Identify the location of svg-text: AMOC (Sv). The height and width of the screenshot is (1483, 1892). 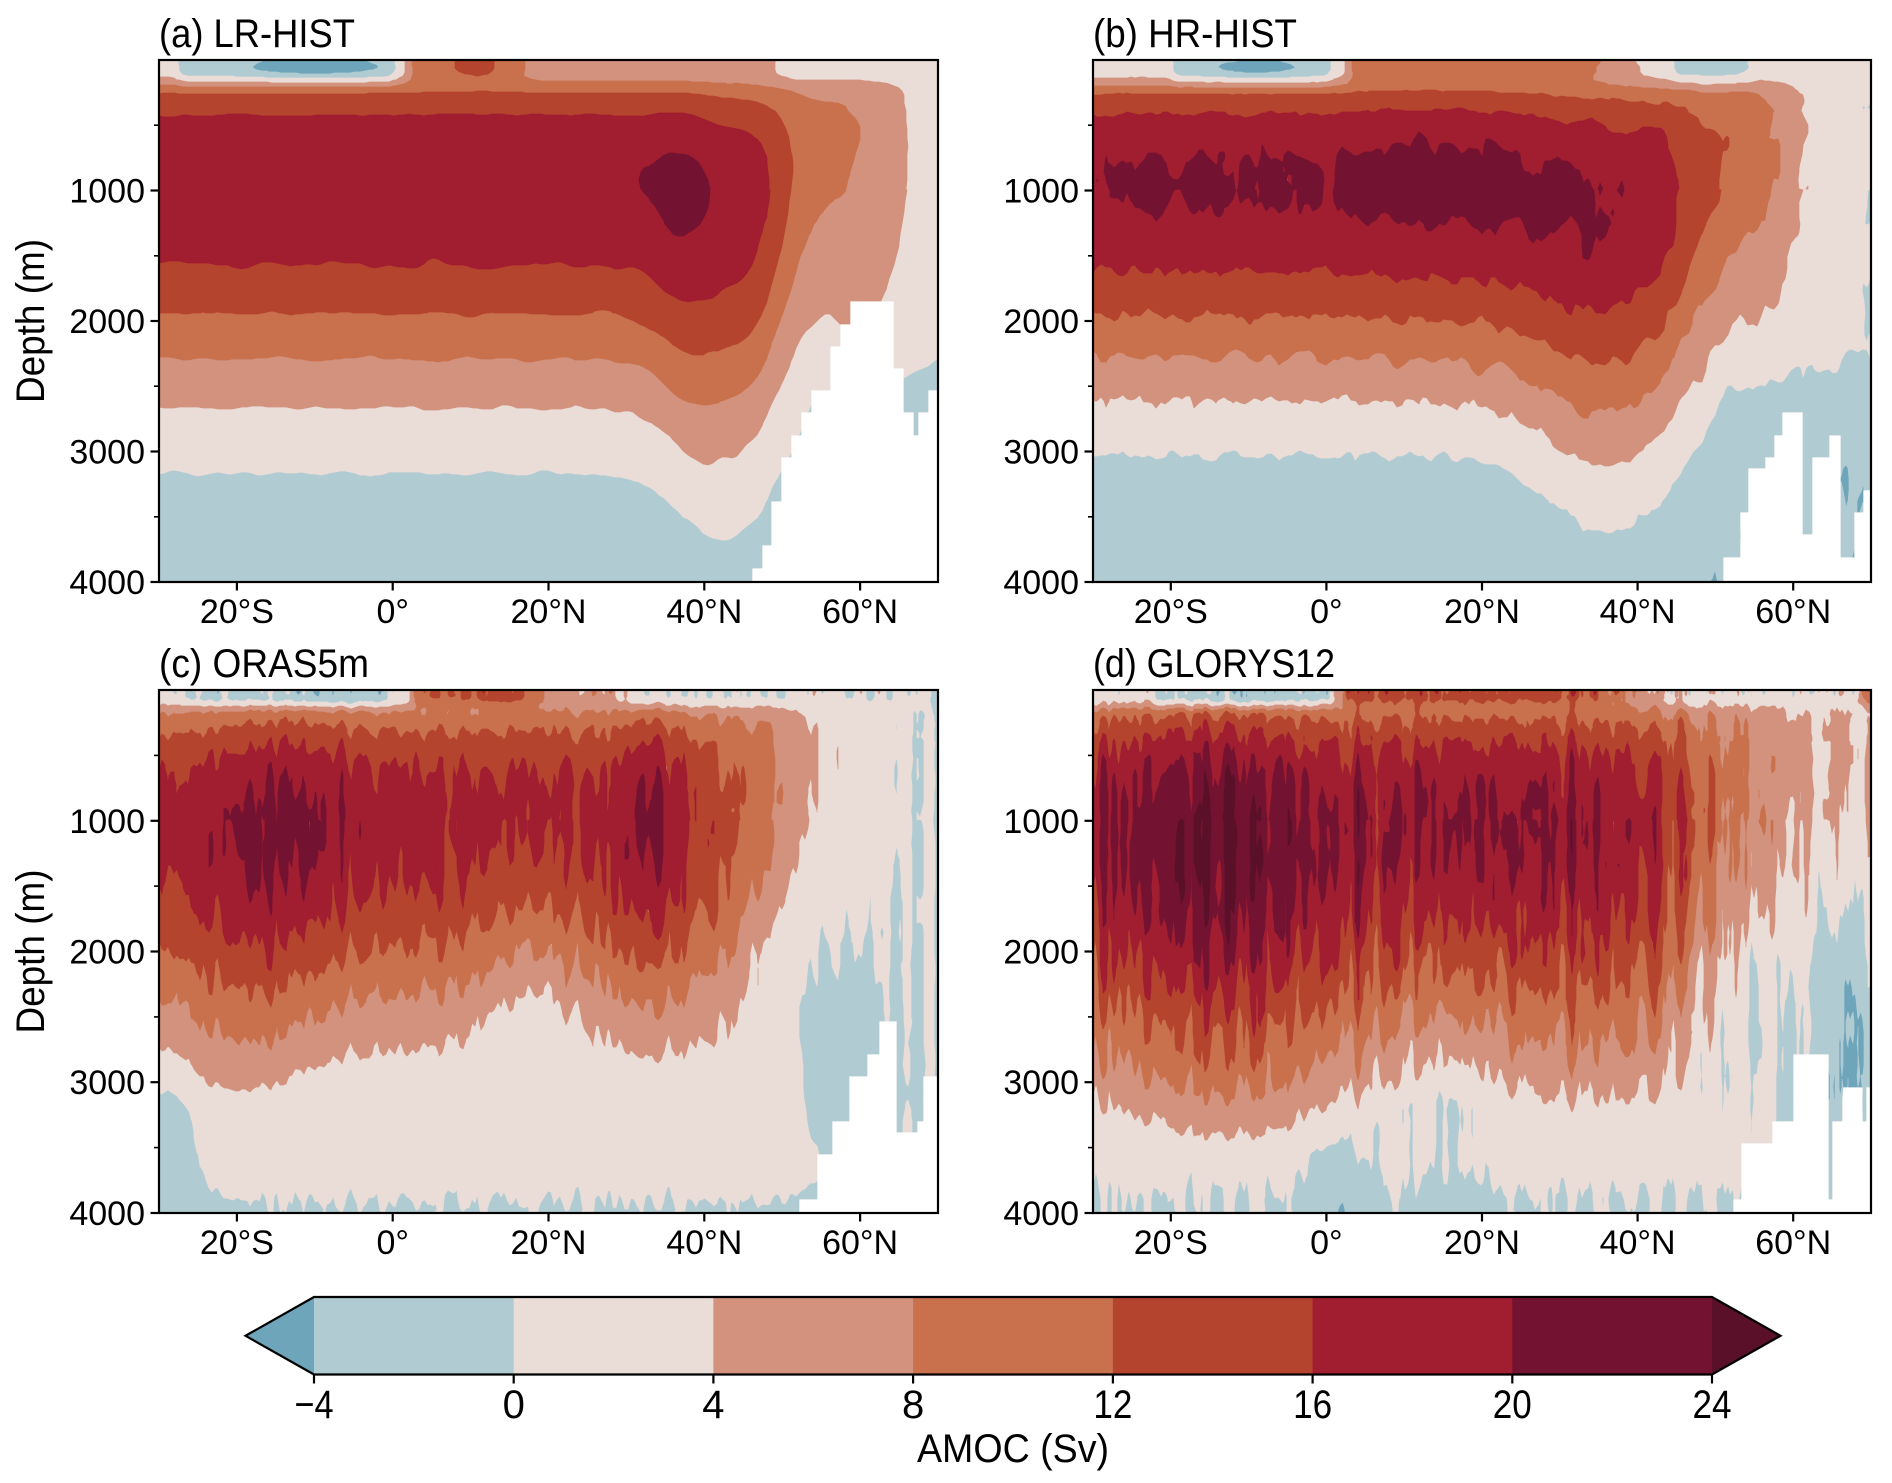
(1013, 1449).